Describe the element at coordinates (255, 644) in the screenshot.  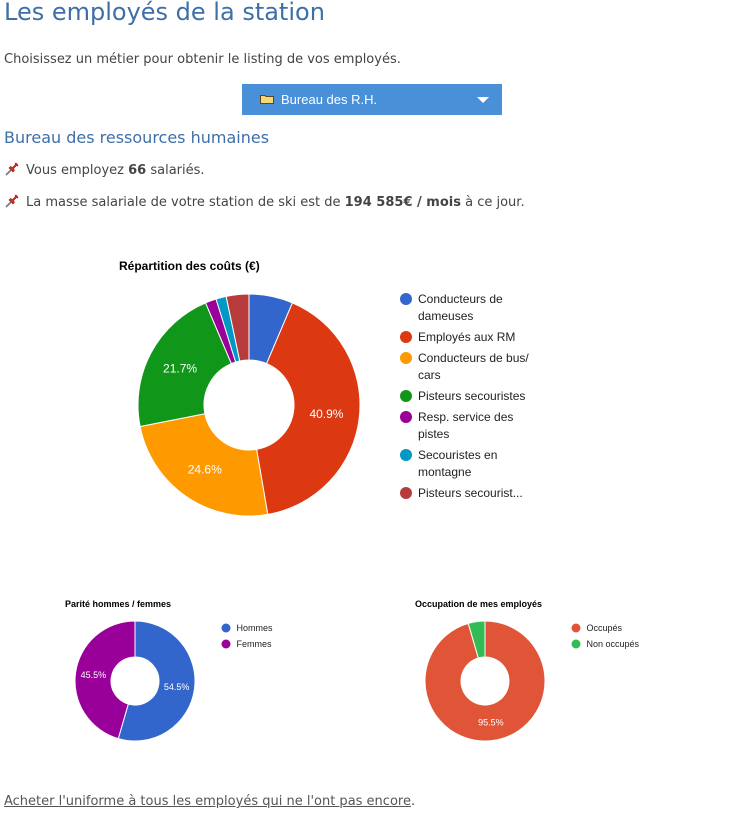
I see `legend-entry: Femmes` at that location.